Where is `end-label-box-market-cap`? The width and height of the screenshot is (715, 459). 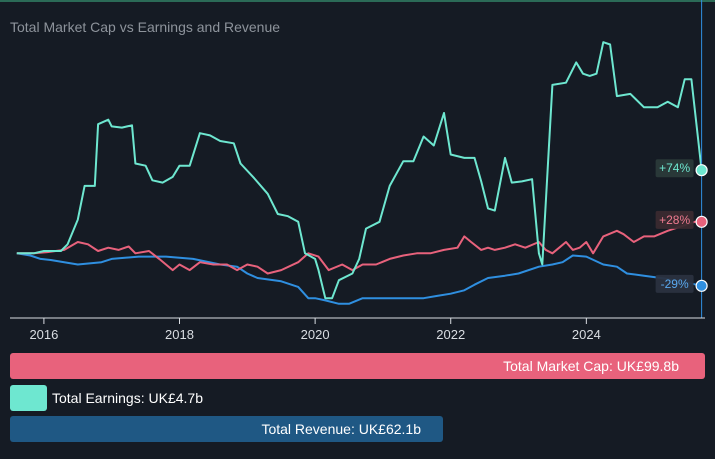
end-label-box-market-cap is located at coordinates (674, 219).